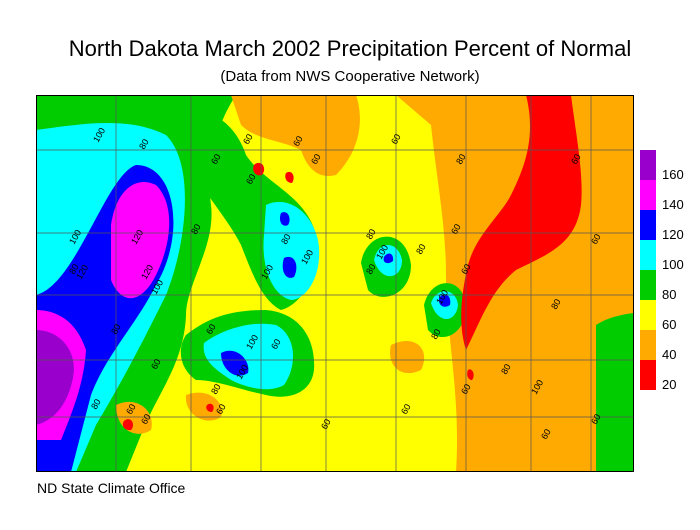 This screenshot has height=530, width=700. I want to click on legend-label-120: 120, so click(673, 234).